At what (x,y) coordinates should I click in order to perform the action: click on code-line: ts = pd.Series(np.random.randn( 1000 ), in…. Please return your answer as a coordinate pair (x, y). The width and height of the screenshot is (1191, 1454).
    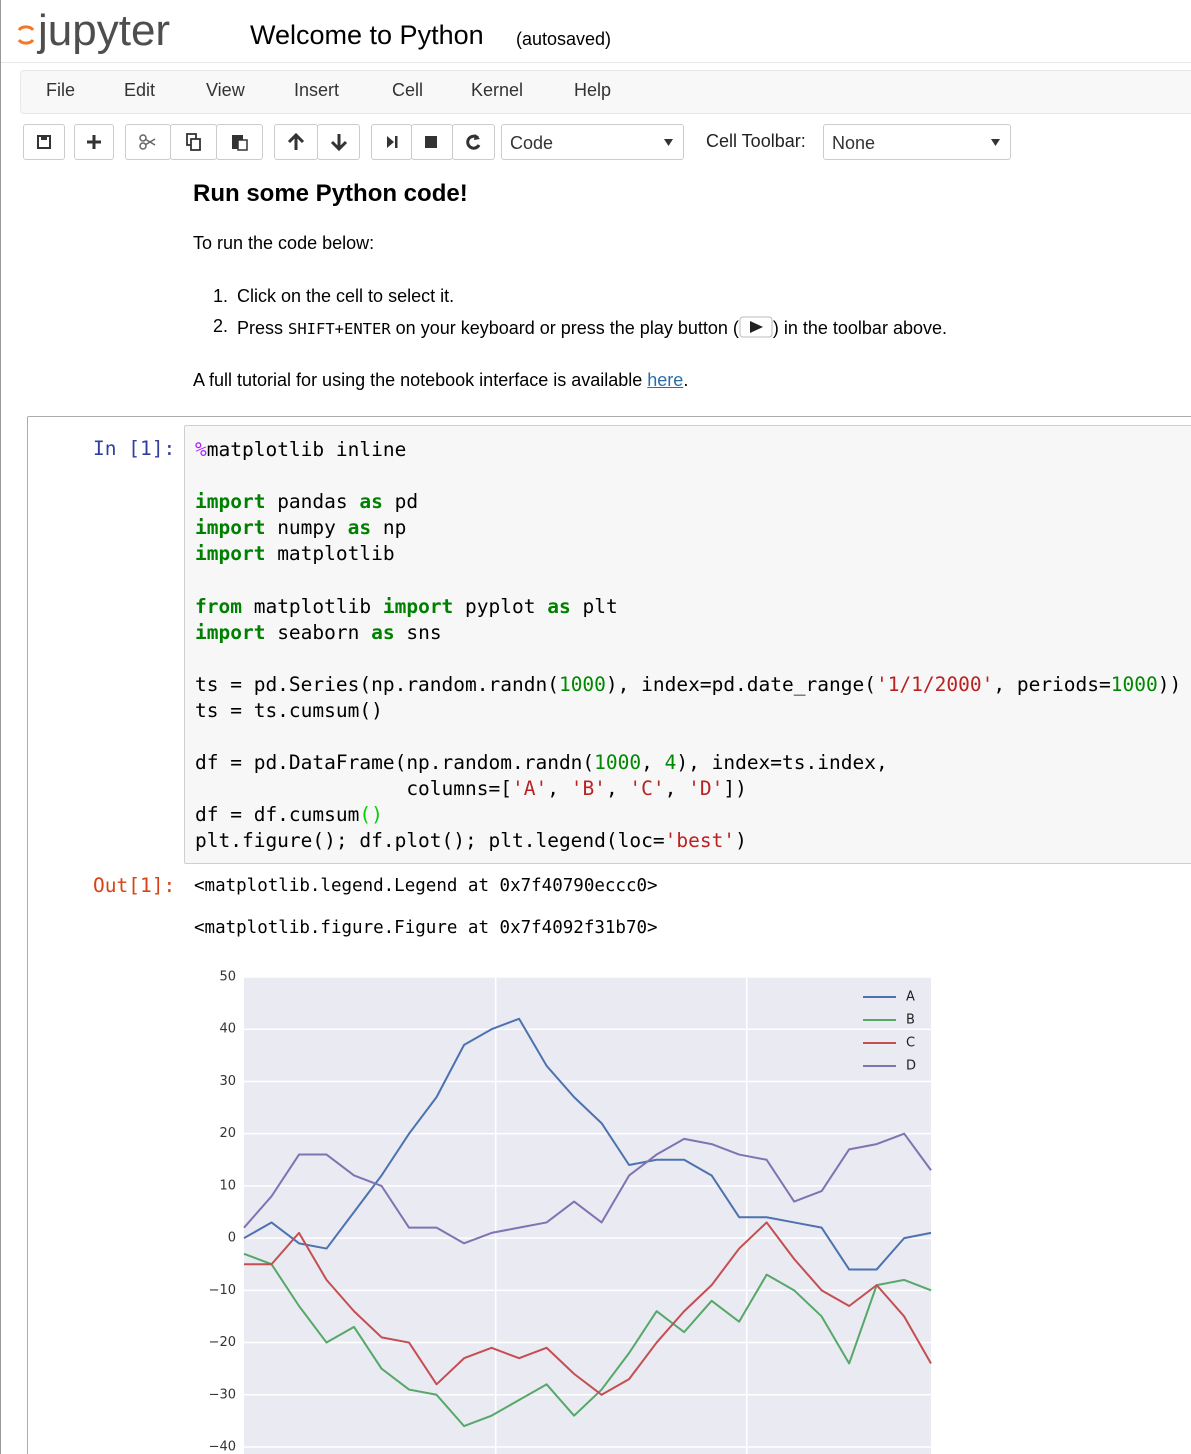
    Looking at the image, I should click on (688, 685).